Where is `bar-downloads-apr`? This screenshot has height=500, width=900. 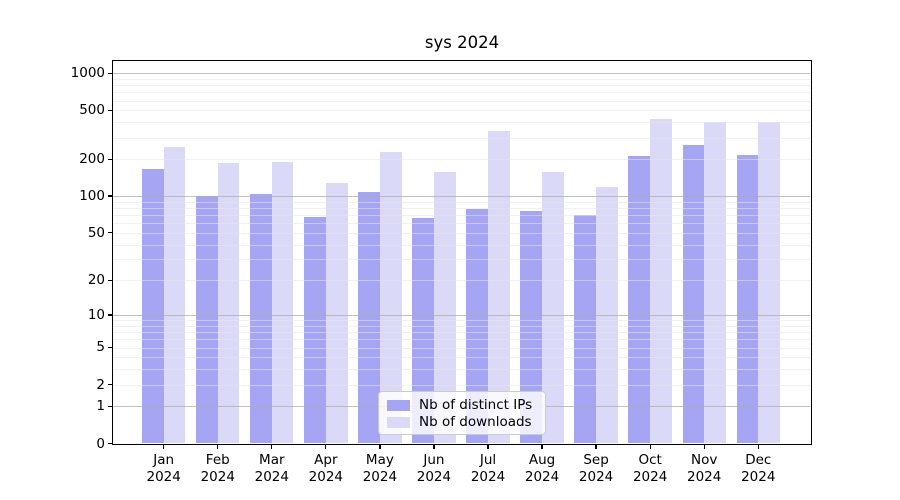 bar-downloads-apr is located at coordinates (336, 313).